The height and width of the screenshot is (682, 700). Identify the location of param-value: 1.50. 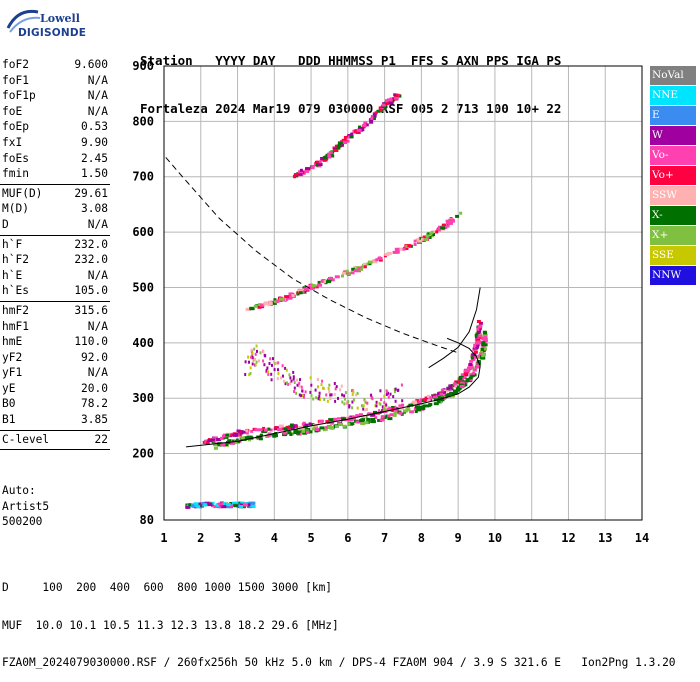
(94, 174).